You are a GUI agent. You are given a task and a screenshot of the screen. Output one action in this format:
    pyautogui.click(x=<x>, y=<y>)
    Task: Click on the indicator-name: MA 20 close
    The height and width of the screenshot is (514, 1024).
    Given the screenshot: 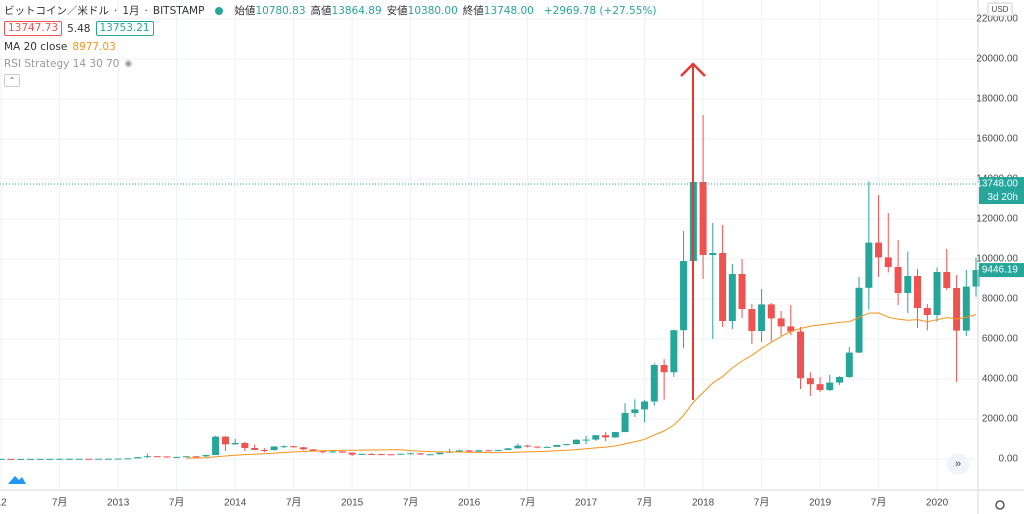 What is the action you would take?
    pyautogui.click(x=36, y=47)
    